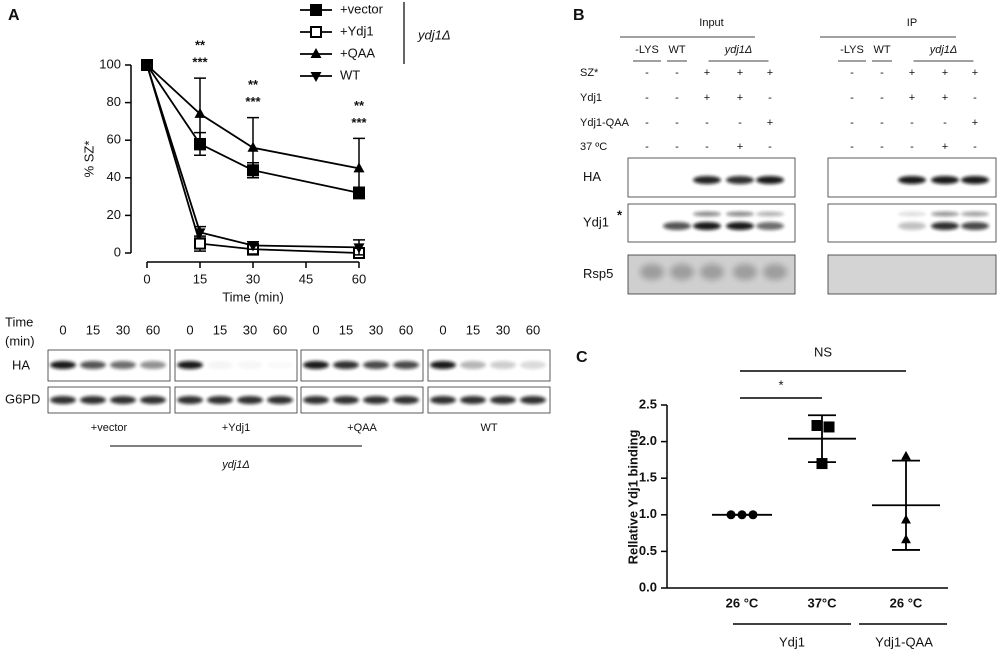 The width and height of the screenshot is (999, 654). I want to click on panel-label: B, so click(579, 15).